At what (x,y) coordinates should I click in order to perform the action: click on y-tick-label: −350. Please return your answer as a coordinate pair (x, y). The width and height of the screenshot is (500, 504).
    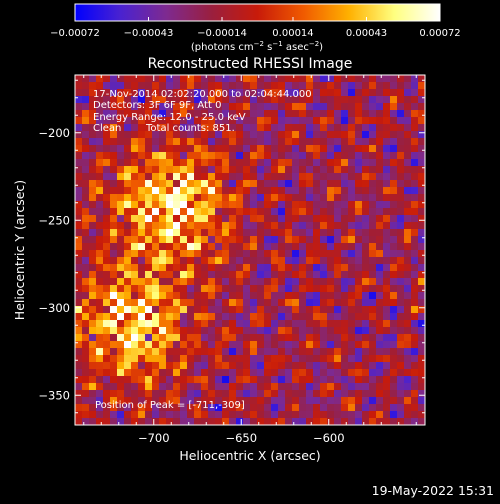
    Looking at the image, I should click on (54, 395).